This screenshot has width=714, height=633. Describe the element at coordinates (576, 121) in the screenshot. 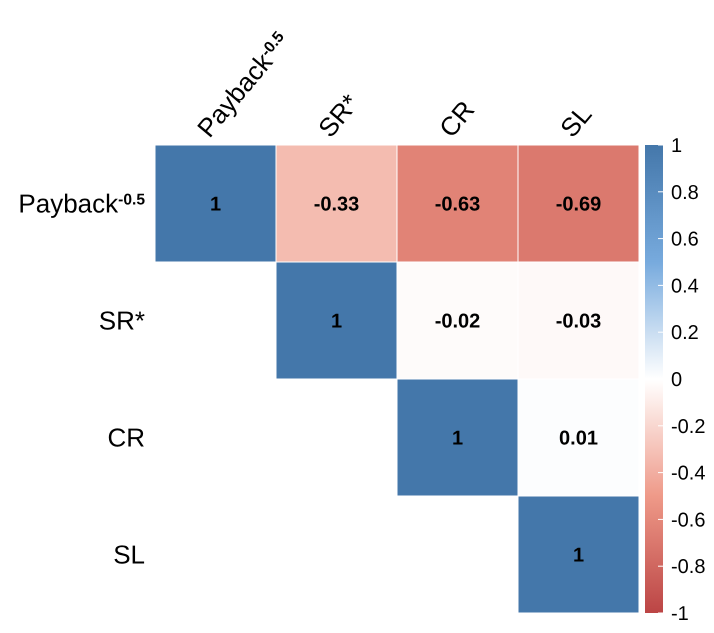

I see `x-tick-label: SL` at that location.